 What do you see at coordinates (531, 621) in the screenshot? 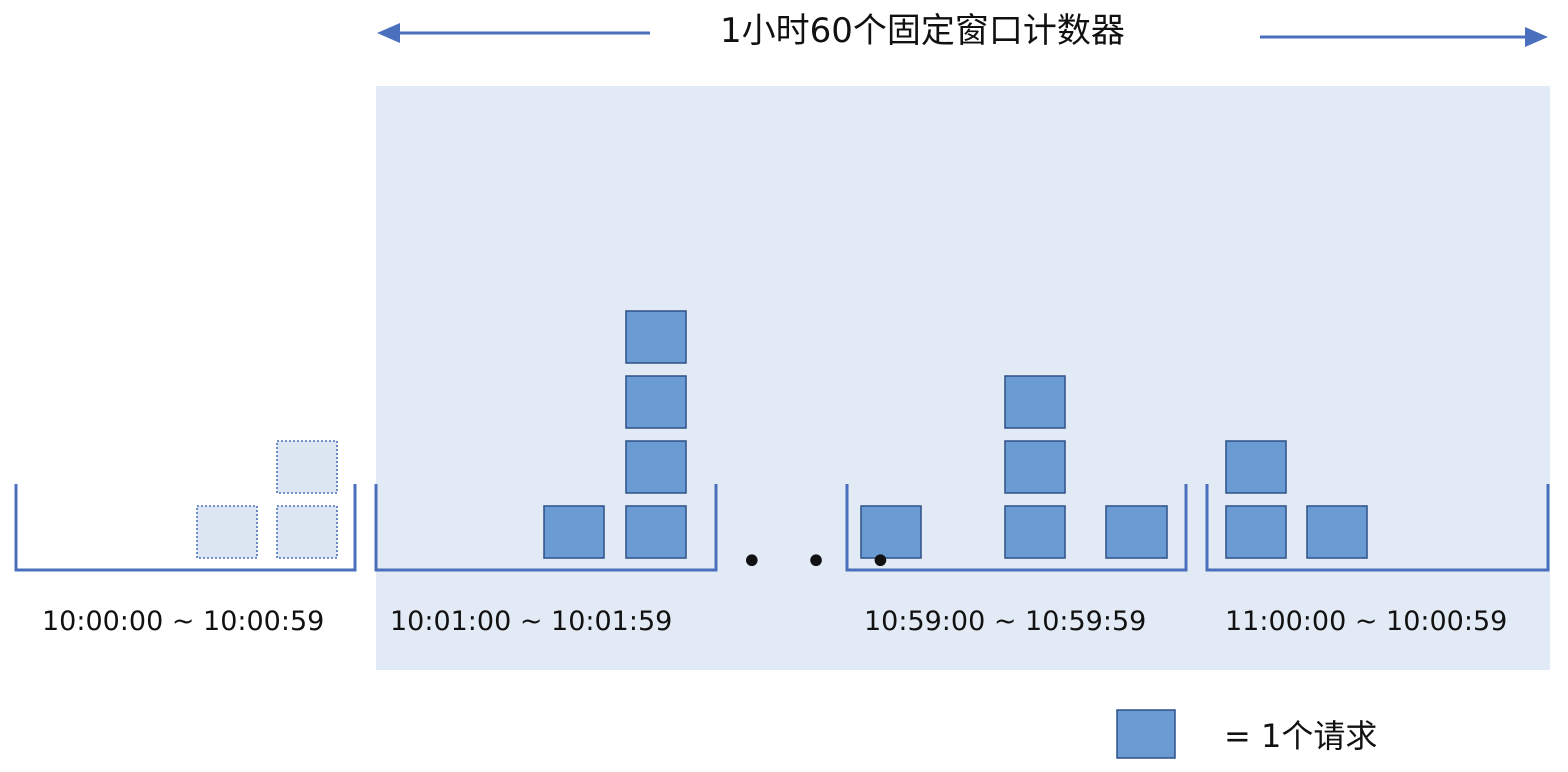
I see `window-label-2: 10:01:00 ~ 10:01:59` at bounding box center [531, 621].